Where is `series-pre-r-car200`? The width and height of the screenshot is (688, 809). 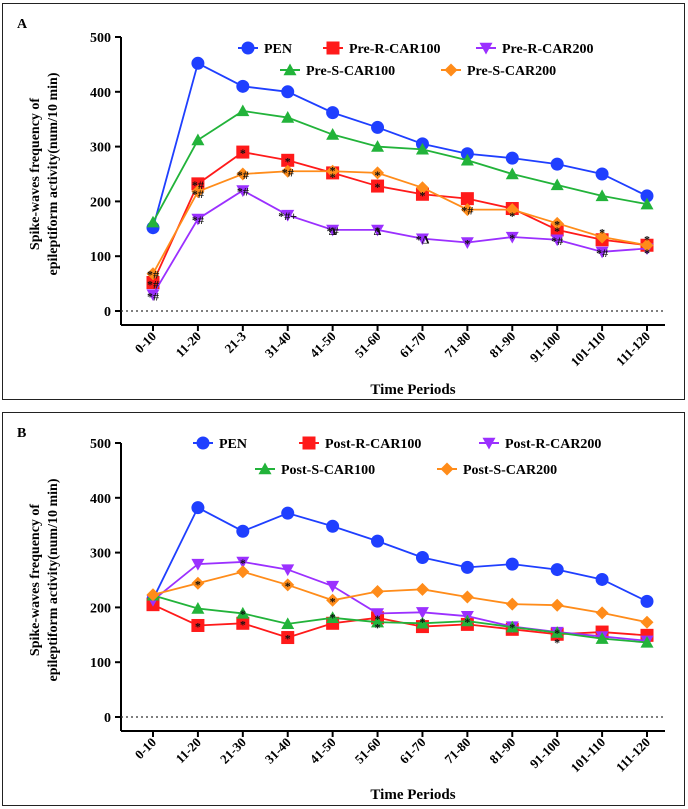 series-pre-r-car200 is located at coordinates (400, 243).